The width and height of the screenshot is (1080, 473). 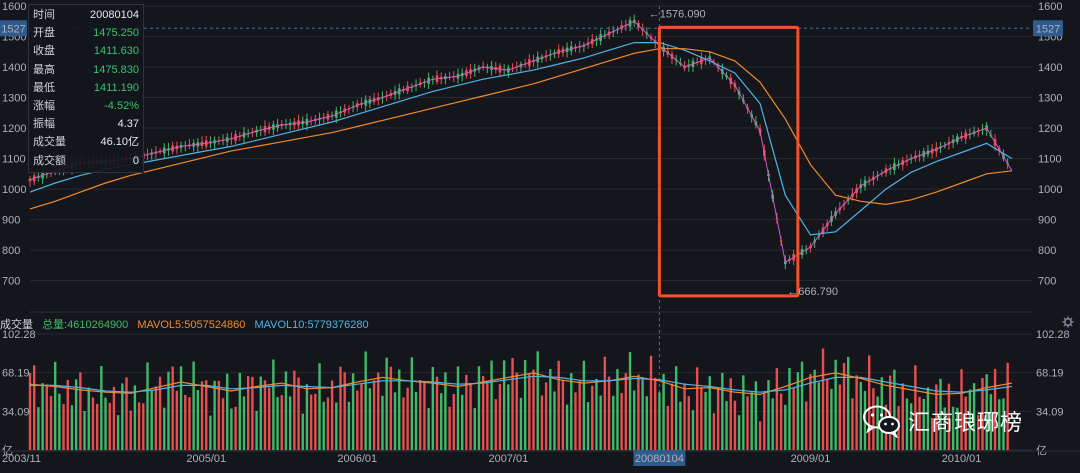 I want to click on info-row: 涨幅 -4.52%, so click(x=86, y=106).